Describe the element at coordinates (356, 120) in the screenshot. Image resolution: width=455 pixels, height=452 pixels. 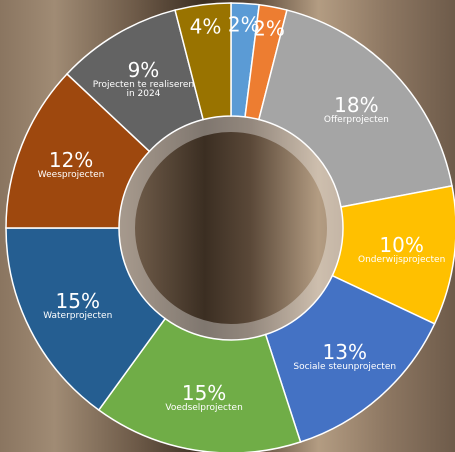
I see `category-label: Offerprojecten` at that location.